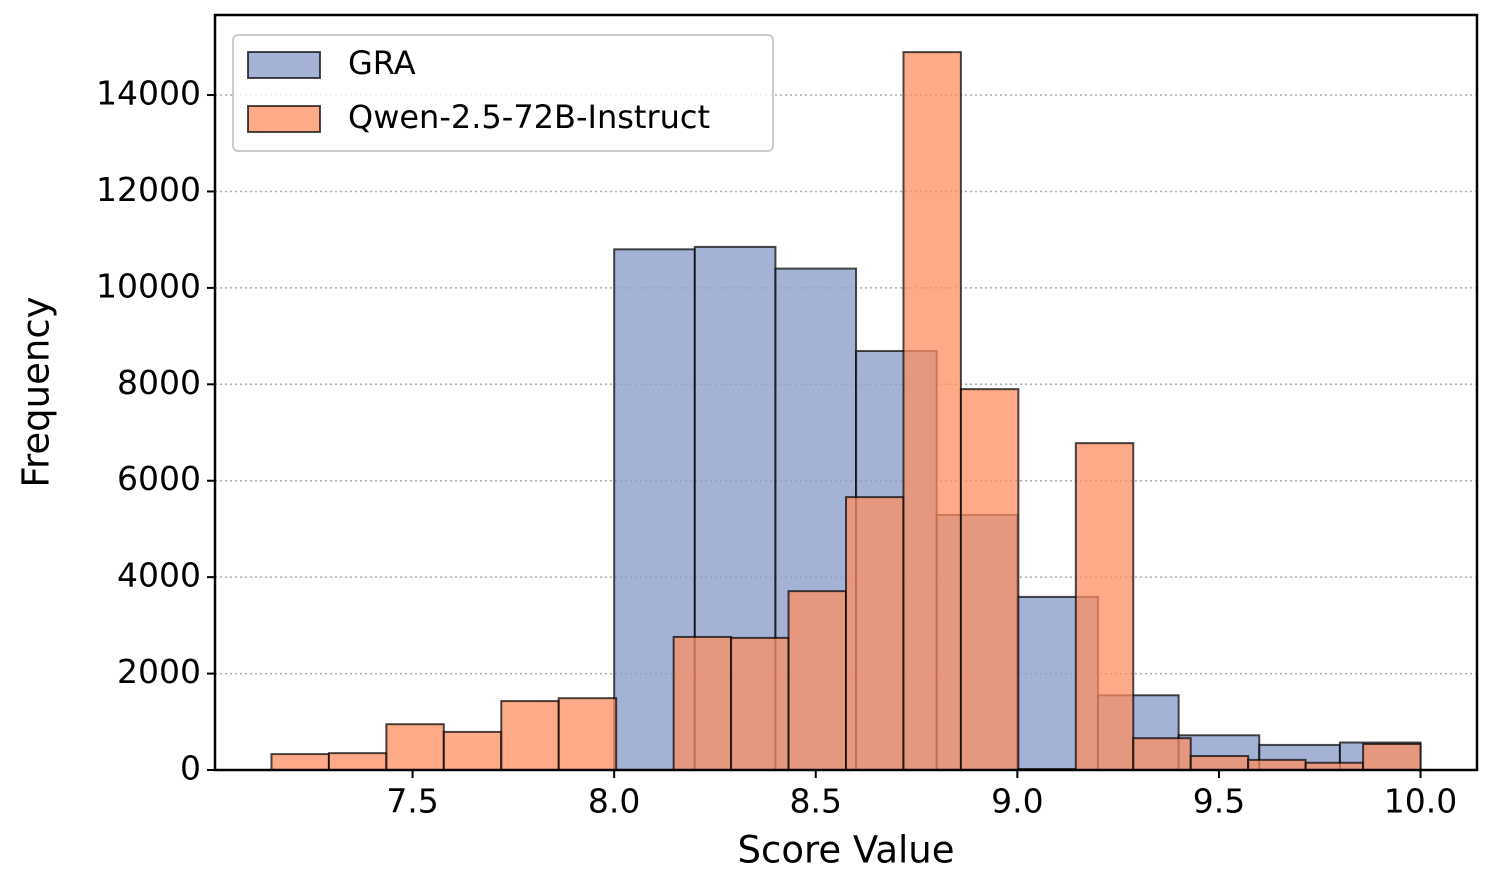  Describe the element at coordinates (614, 801) in the screenshot. I see `x-tick-label: 8.0` at that location.